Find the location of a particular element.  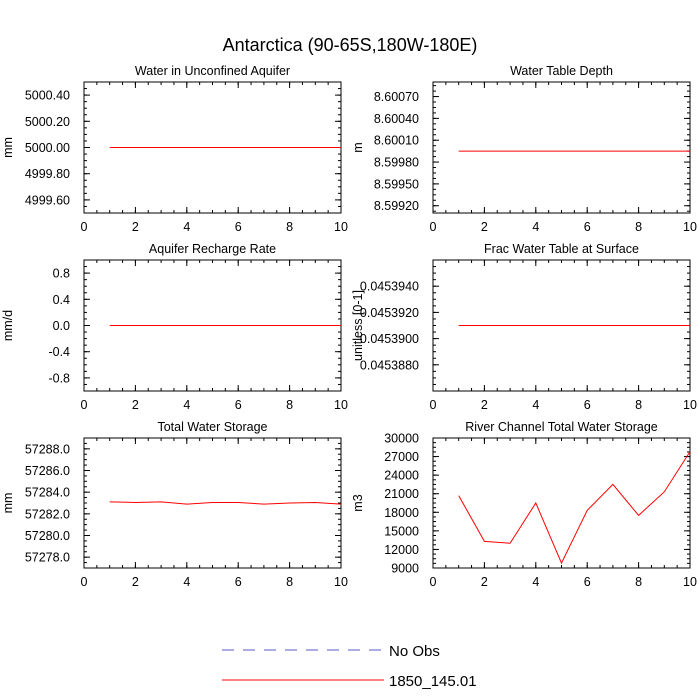

y-tick-label: 0.8 is located at coordinates (61, 274).